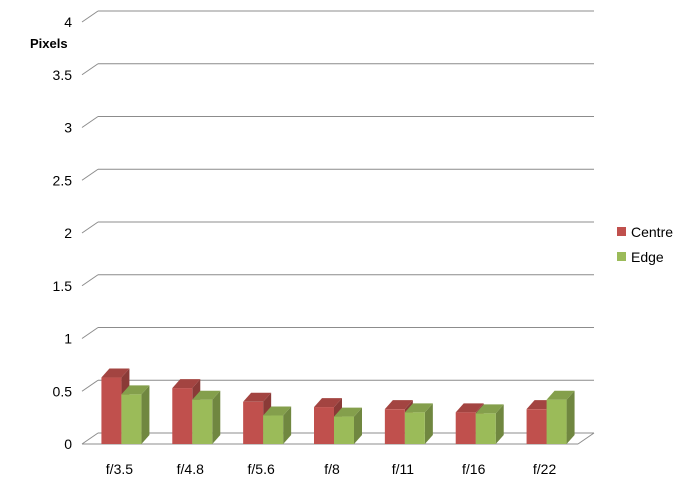 Image resolution: width=685 pixels, height=486 pixels. I want to click on y-tick-label: 2.5, so click(63, 180).